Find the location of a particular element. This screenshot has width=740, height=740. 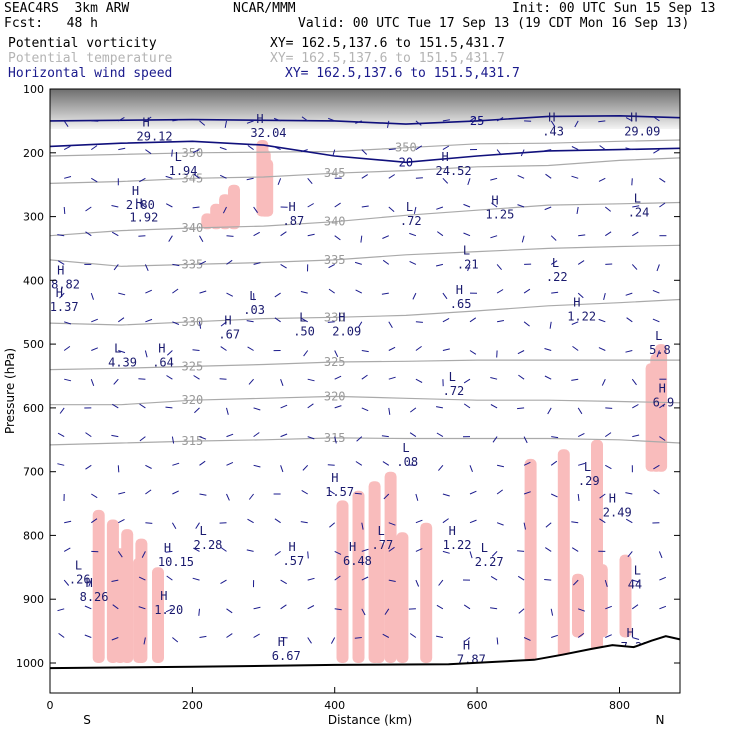

y-axis-title: Pressure (hPa) is located at coordinates (10, 391).